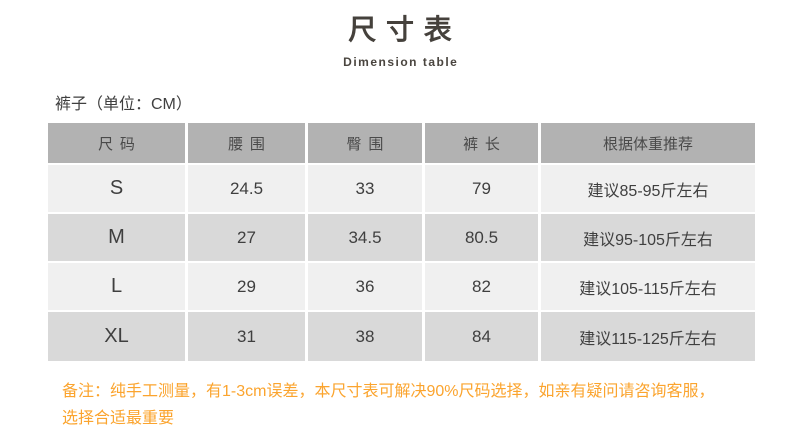 Image resolution: width=800 pixels, height=438 pixels. What do you see at coordinates (123, 105) in the screenshot?
I see `unit-label: 裤子（单位：CM）` at bounding box center [123, 105].